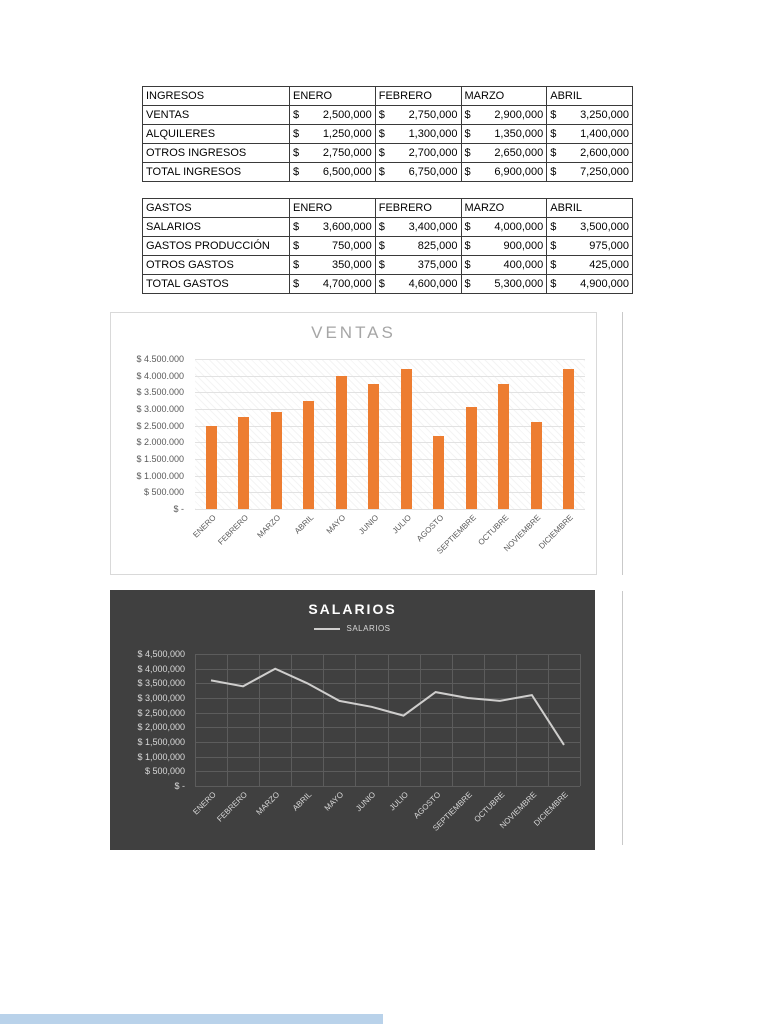  What do you see at coordinates (332, 227) in the screenshot?
I see `value-cell: $3,600,000` at bounding box center [332, 227].